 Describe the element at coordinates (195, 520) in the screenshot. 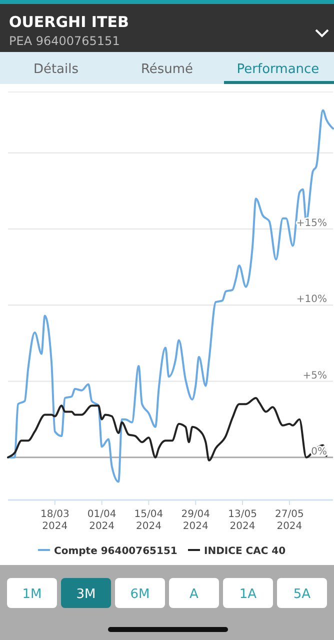

I see `x-tick-label: 29/04 2024` at that location.